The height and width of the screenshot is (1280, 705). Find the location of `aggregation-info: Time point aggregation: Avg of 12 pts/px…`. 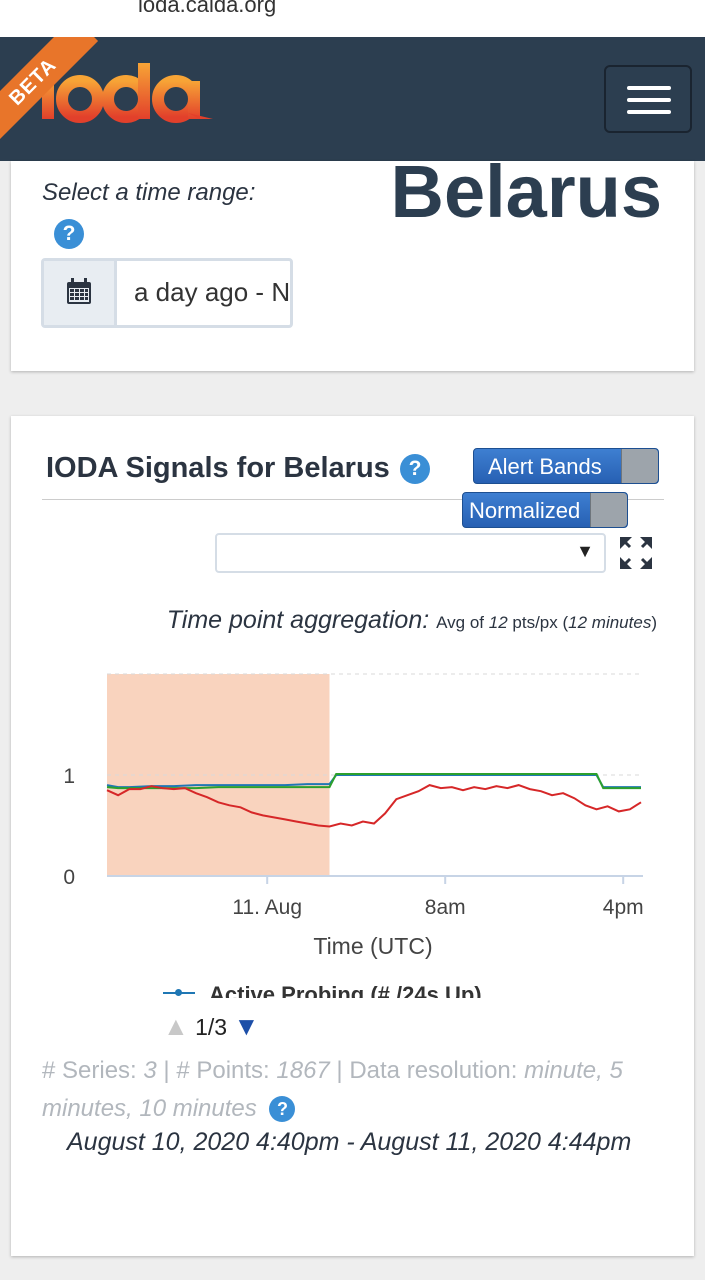

aggregation-info: Time point aggregation: Avg of 12 pts/px… is located at coordinates (412, 620).